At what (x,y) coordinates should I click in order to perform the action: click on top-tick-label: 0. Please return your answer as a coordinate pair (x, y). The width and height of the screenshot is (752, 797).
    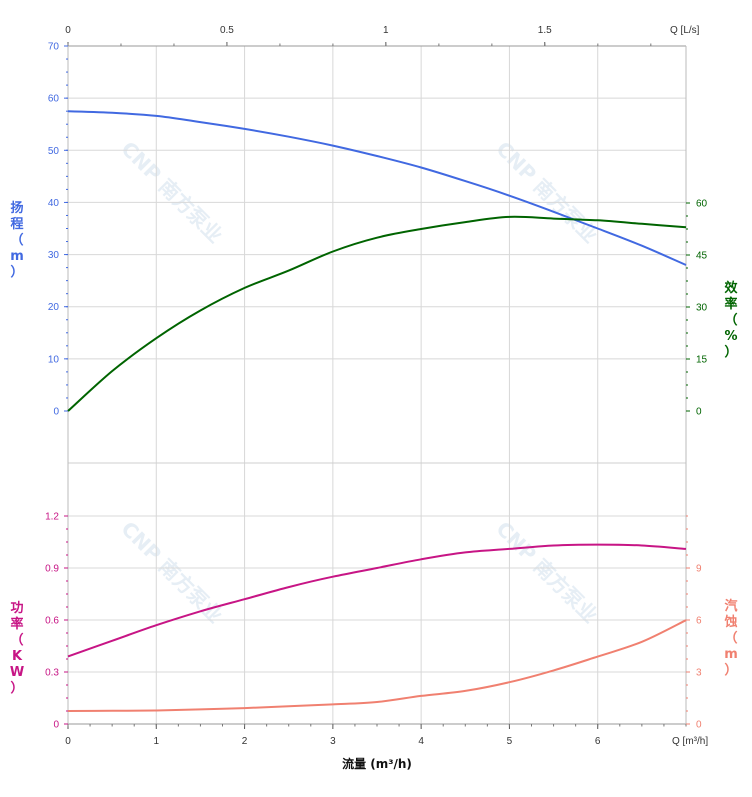
    Looking at the image, I should click on (68, 30).